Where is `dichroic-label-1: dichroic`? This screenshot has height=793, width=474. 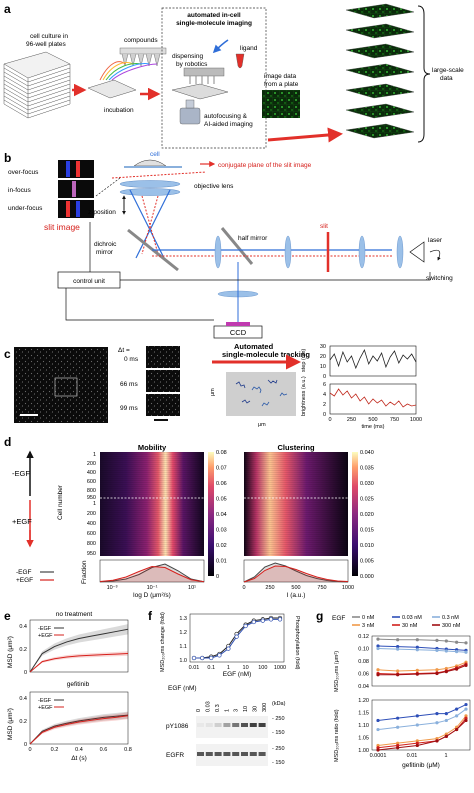
dichroic-label-1: dichroic is located at coordinates (105, 244).